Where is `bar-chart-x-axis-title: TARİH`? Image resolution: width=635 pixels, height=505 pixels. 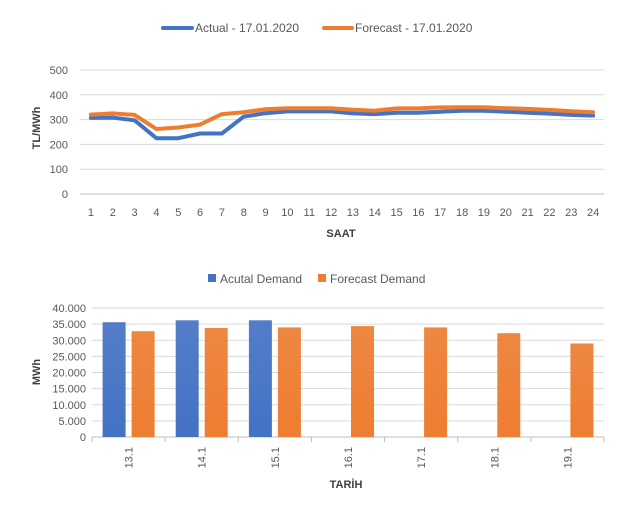 bar-chart-x-axis-title: TARİH is located at coordinates (346, 484).